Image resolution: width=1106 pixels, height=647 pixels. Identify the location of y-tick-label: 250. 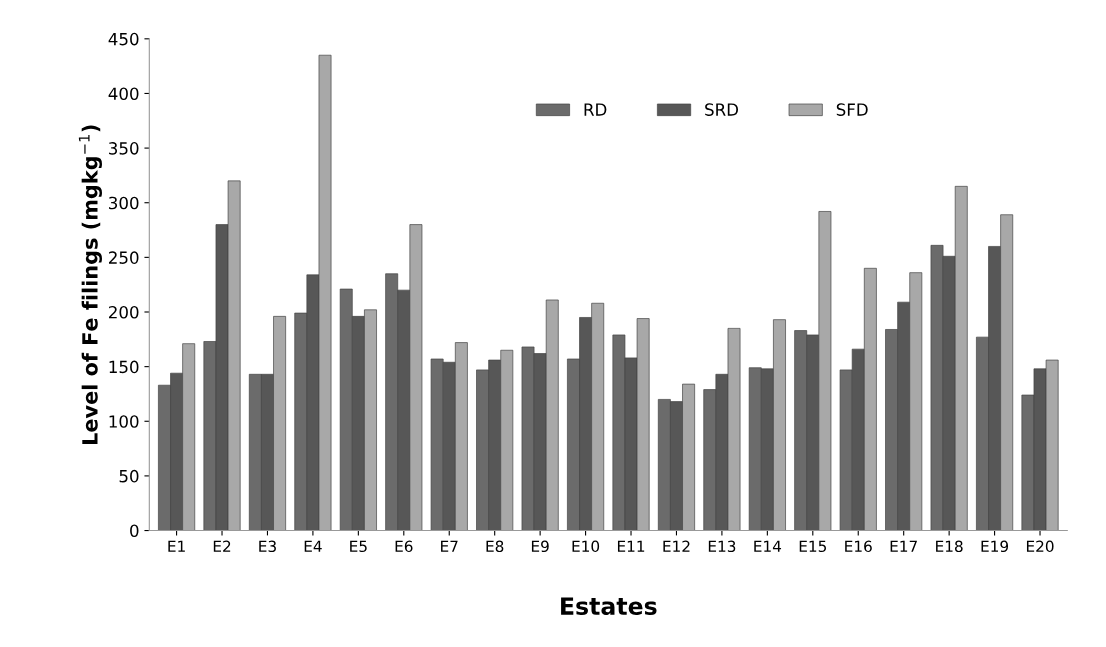
(124, 257).